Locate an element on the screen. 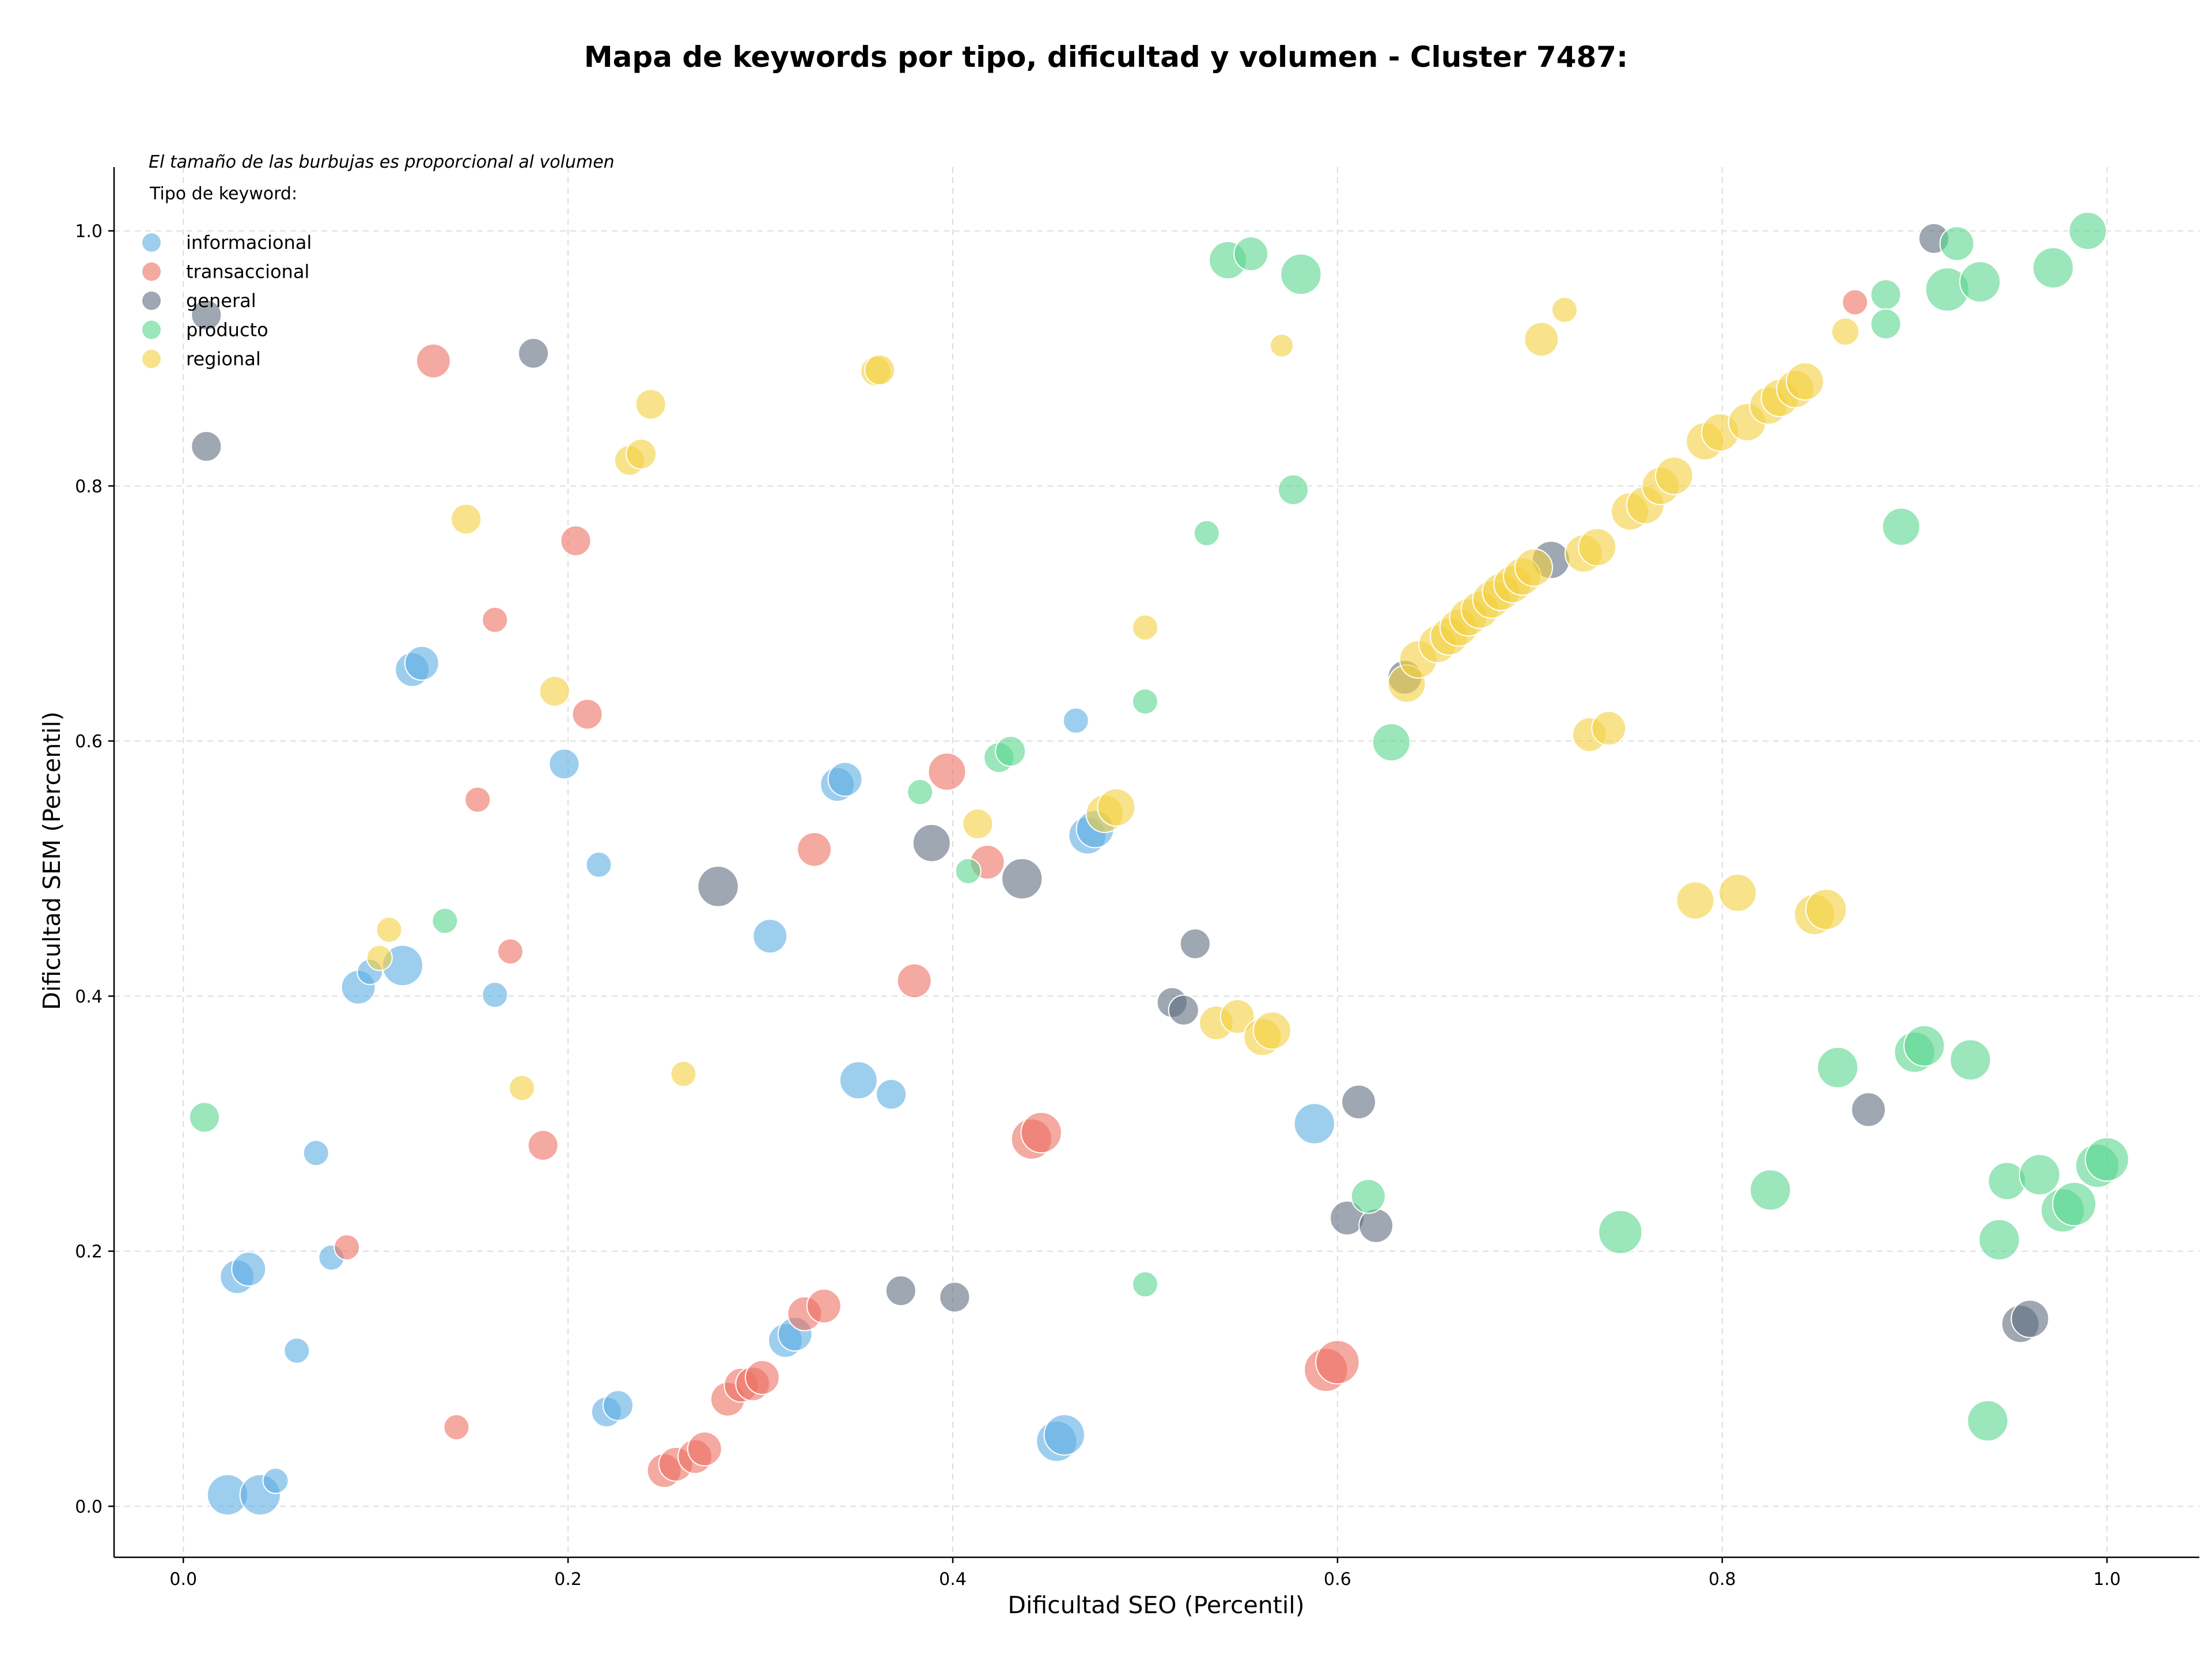  x-axis-label: Dificultad SEO (Percentil) is located at coordinates (1155, 1605).